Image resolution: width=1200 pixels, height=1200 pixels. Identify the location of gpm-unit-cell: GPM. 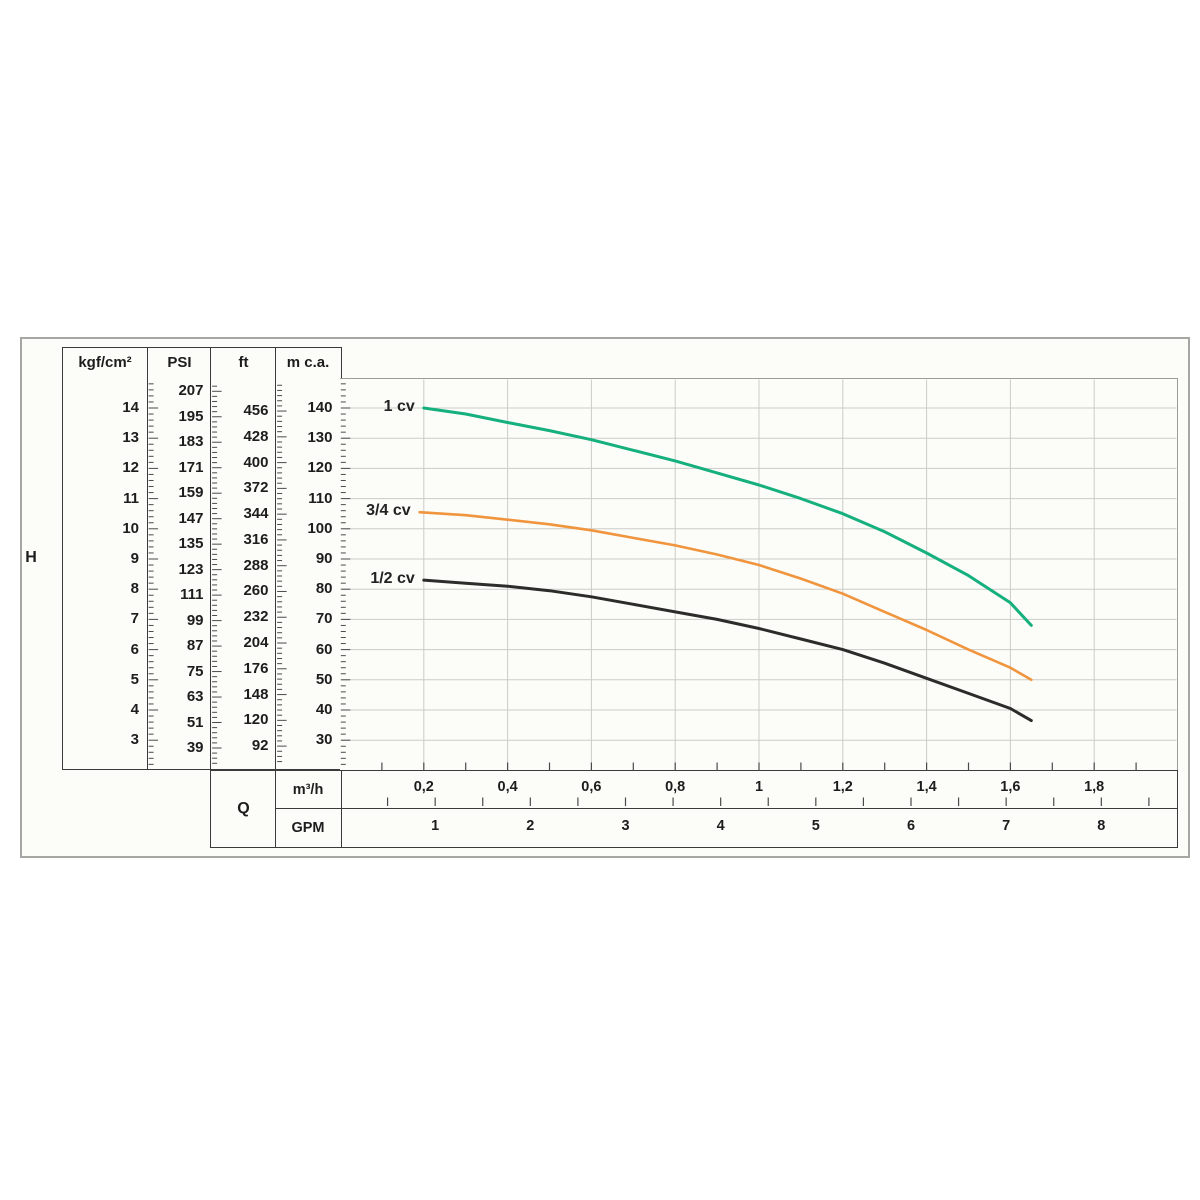
(308, 828).